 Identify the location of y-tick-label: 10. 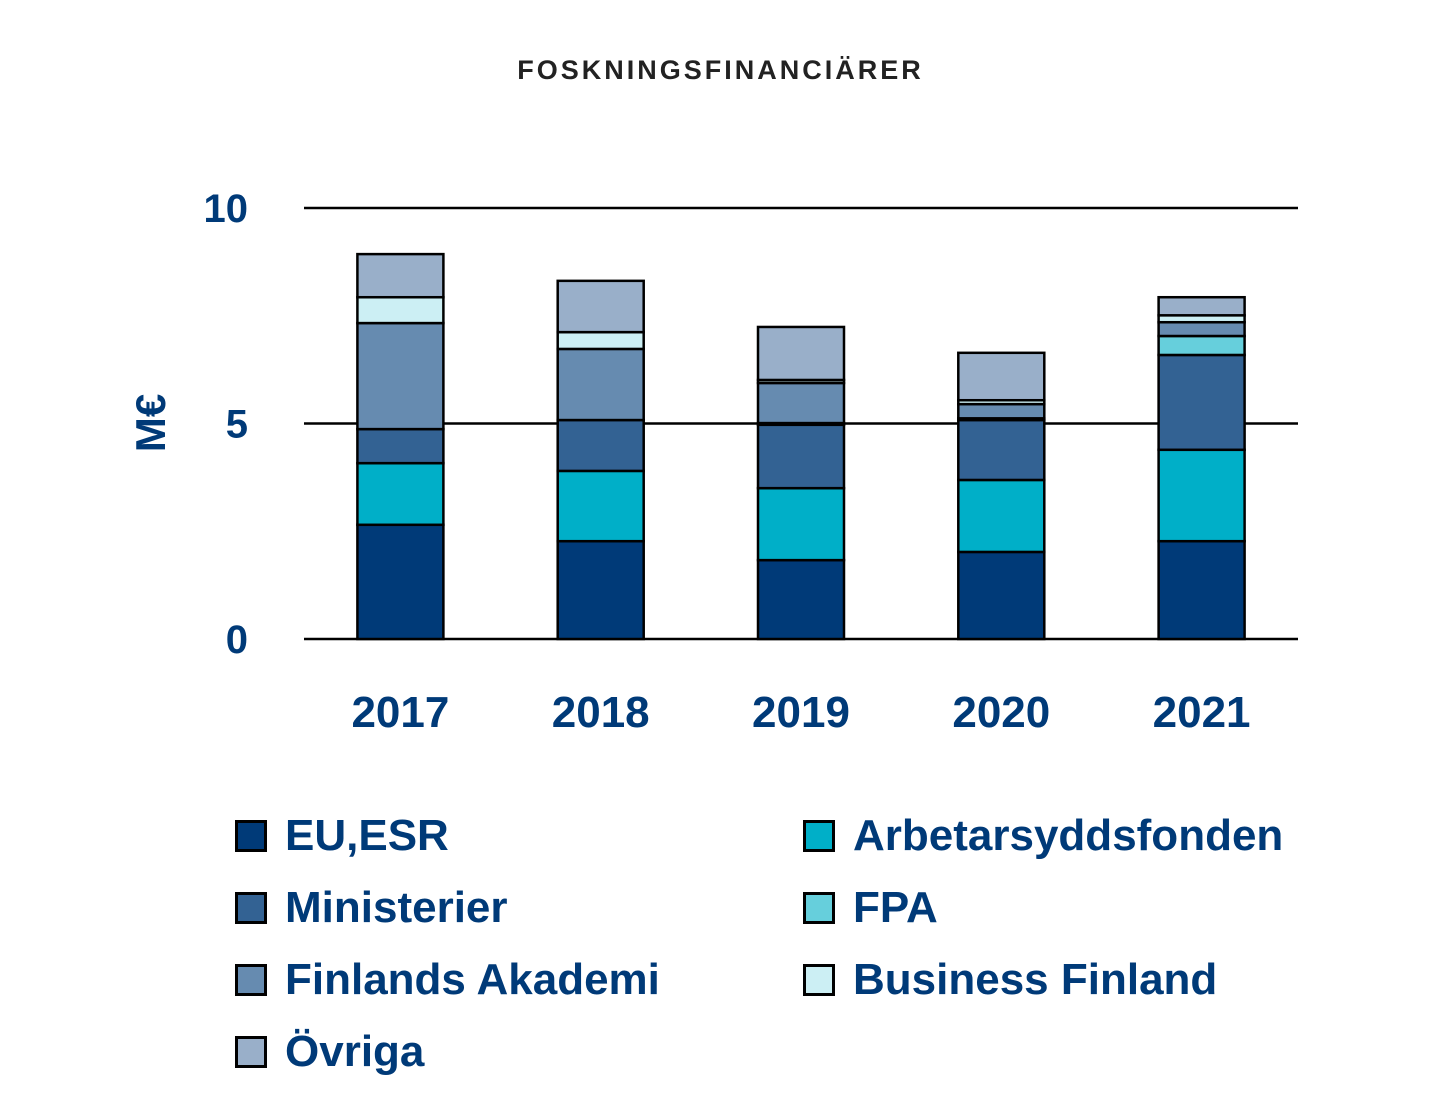
(226, 209).